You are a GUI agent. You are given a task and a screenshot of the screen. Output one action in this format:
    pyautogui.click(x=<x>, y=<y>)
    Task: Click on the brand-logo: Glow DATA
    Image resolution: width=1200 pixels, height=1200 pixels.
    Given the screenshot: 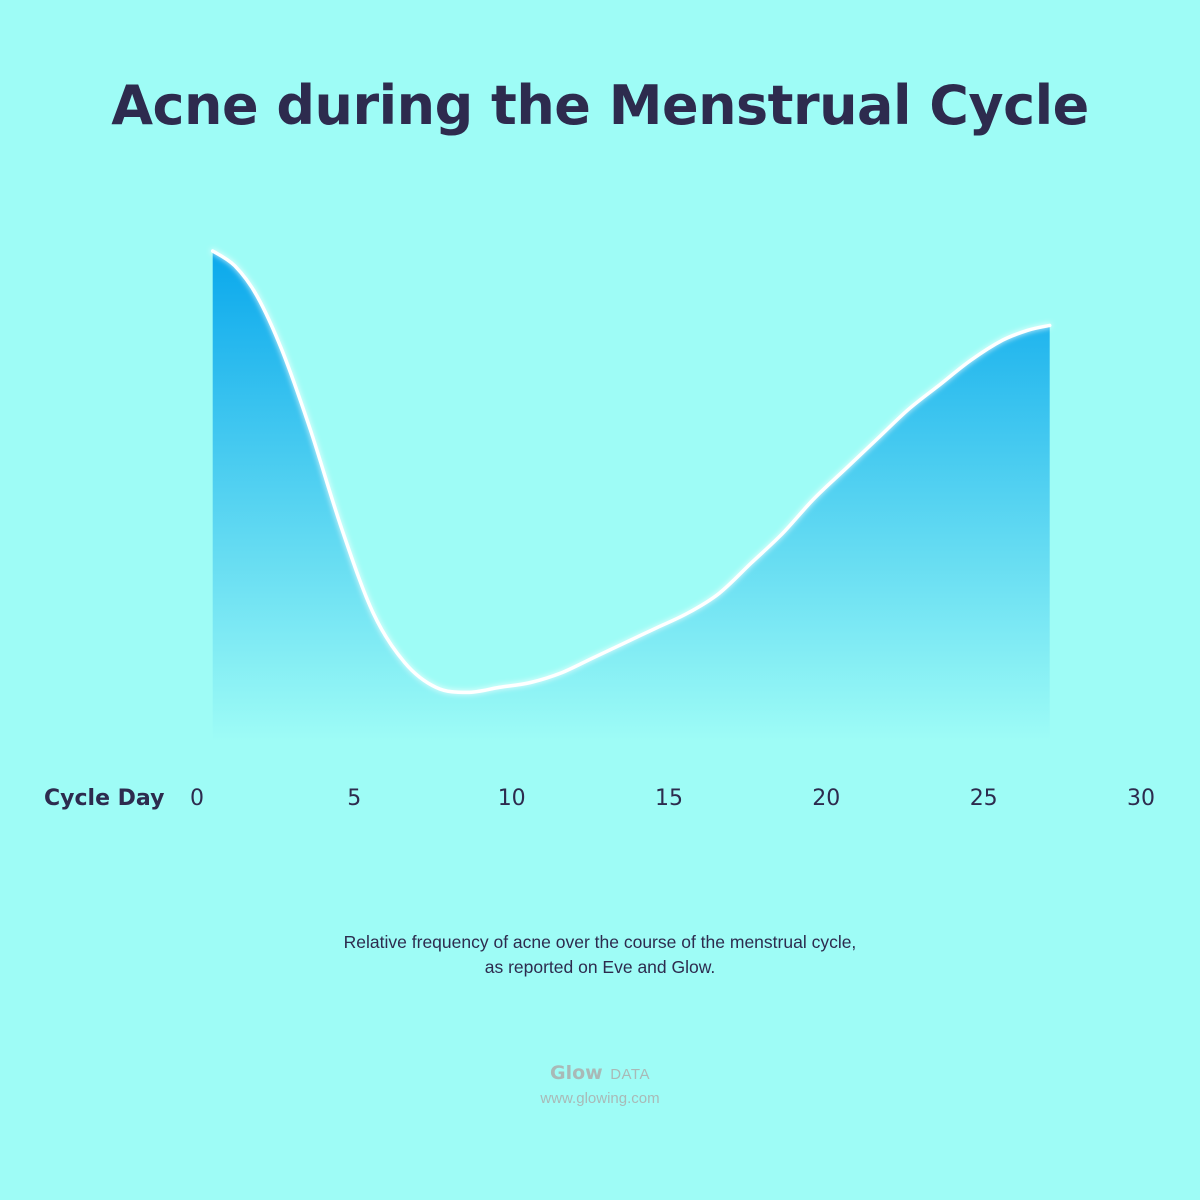 What is the action you would take?
    pyautogui.click(x=600, y=1073)
    